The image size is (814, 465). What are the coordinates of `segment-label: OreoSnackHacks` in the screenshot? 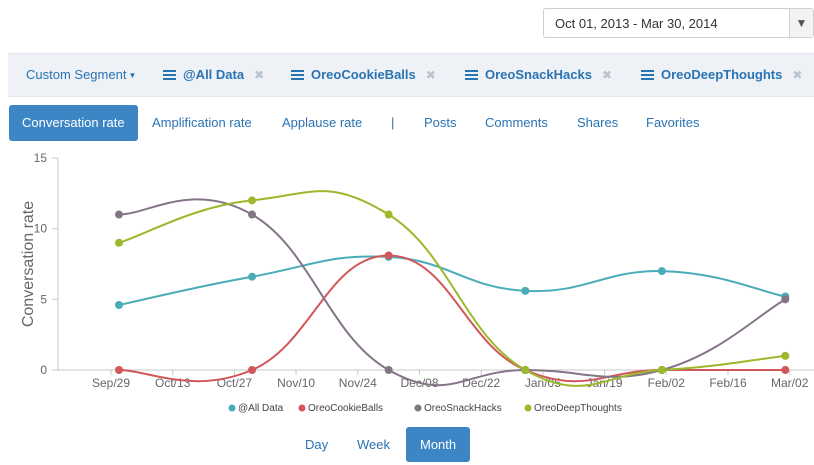 It's located at (538, 74).